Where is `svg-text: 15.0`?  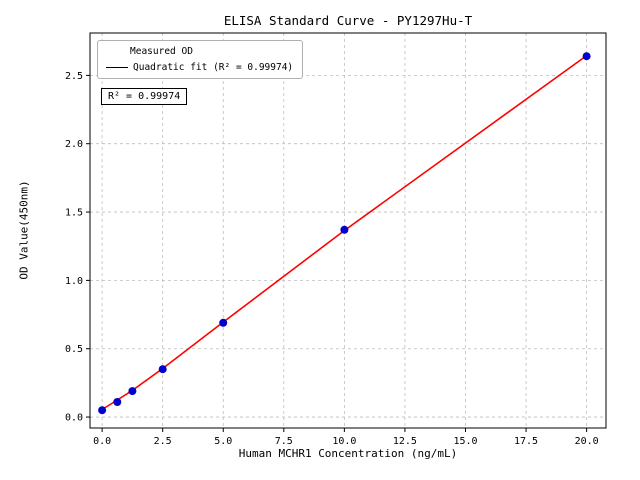 svg-text: 15.0 is located at coordinates (465, 441).